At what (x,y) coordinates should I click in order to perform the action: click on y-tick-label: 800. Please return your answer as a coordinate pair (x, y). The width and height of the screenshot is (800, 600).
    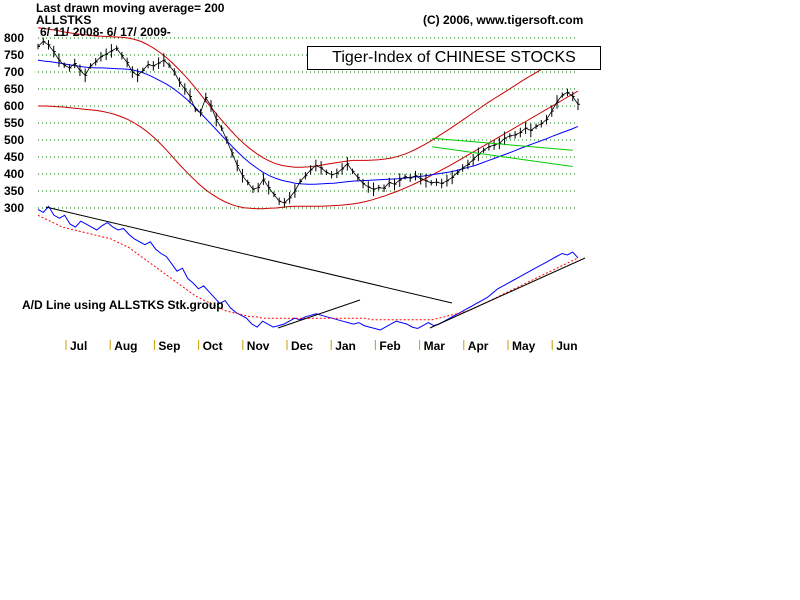
    Looking at the image, I should click on (14, 38).